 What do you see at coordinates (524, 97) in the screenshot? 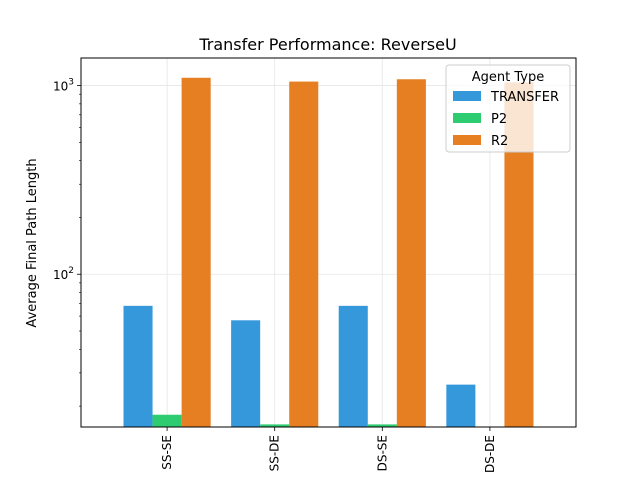
I see `legend-label-transfer: TRANSFER` at bounding box center [524, 97].